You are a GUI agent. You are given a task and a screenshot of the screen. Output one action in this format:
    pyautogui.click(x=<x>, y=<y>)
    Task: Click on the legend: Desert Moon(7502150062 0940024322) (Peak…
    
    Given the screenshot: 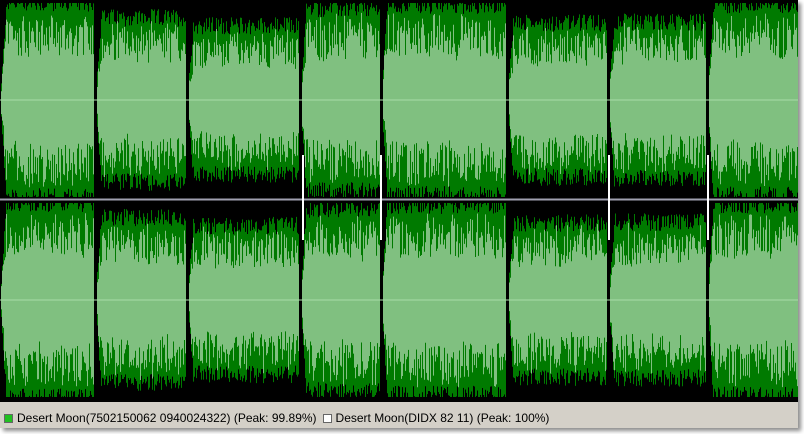 What is the action you would take?
    pyautogui.click(x=279, y=418)
    